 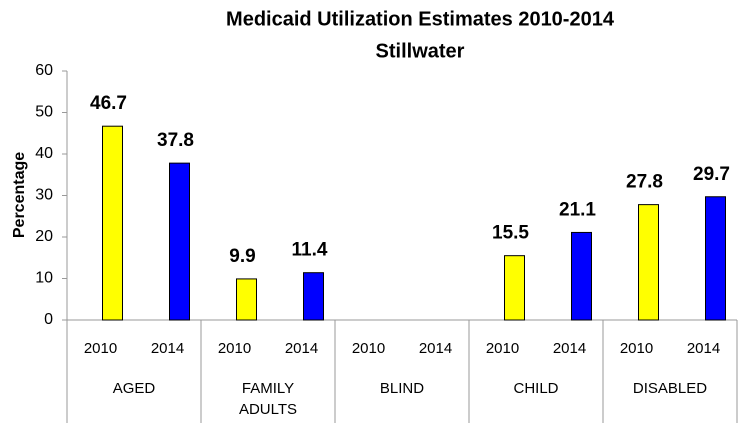 I want to click on data-label: 27.8, so click(x=644, y=182).